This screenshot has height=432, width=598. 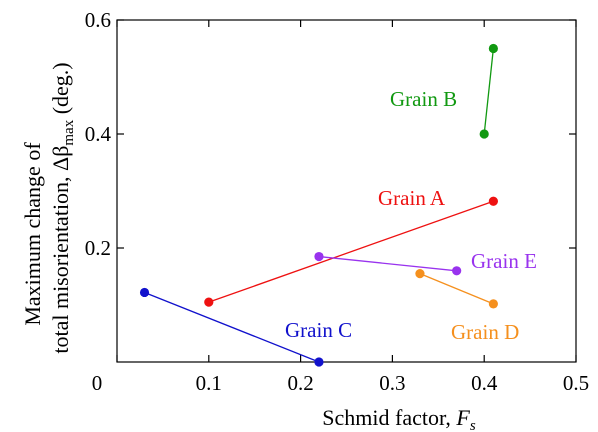 What do you see at coordinates (412, 198) in the screenshot?
I see `grain-a-label: Grain A` at bounding box center [412, 198].